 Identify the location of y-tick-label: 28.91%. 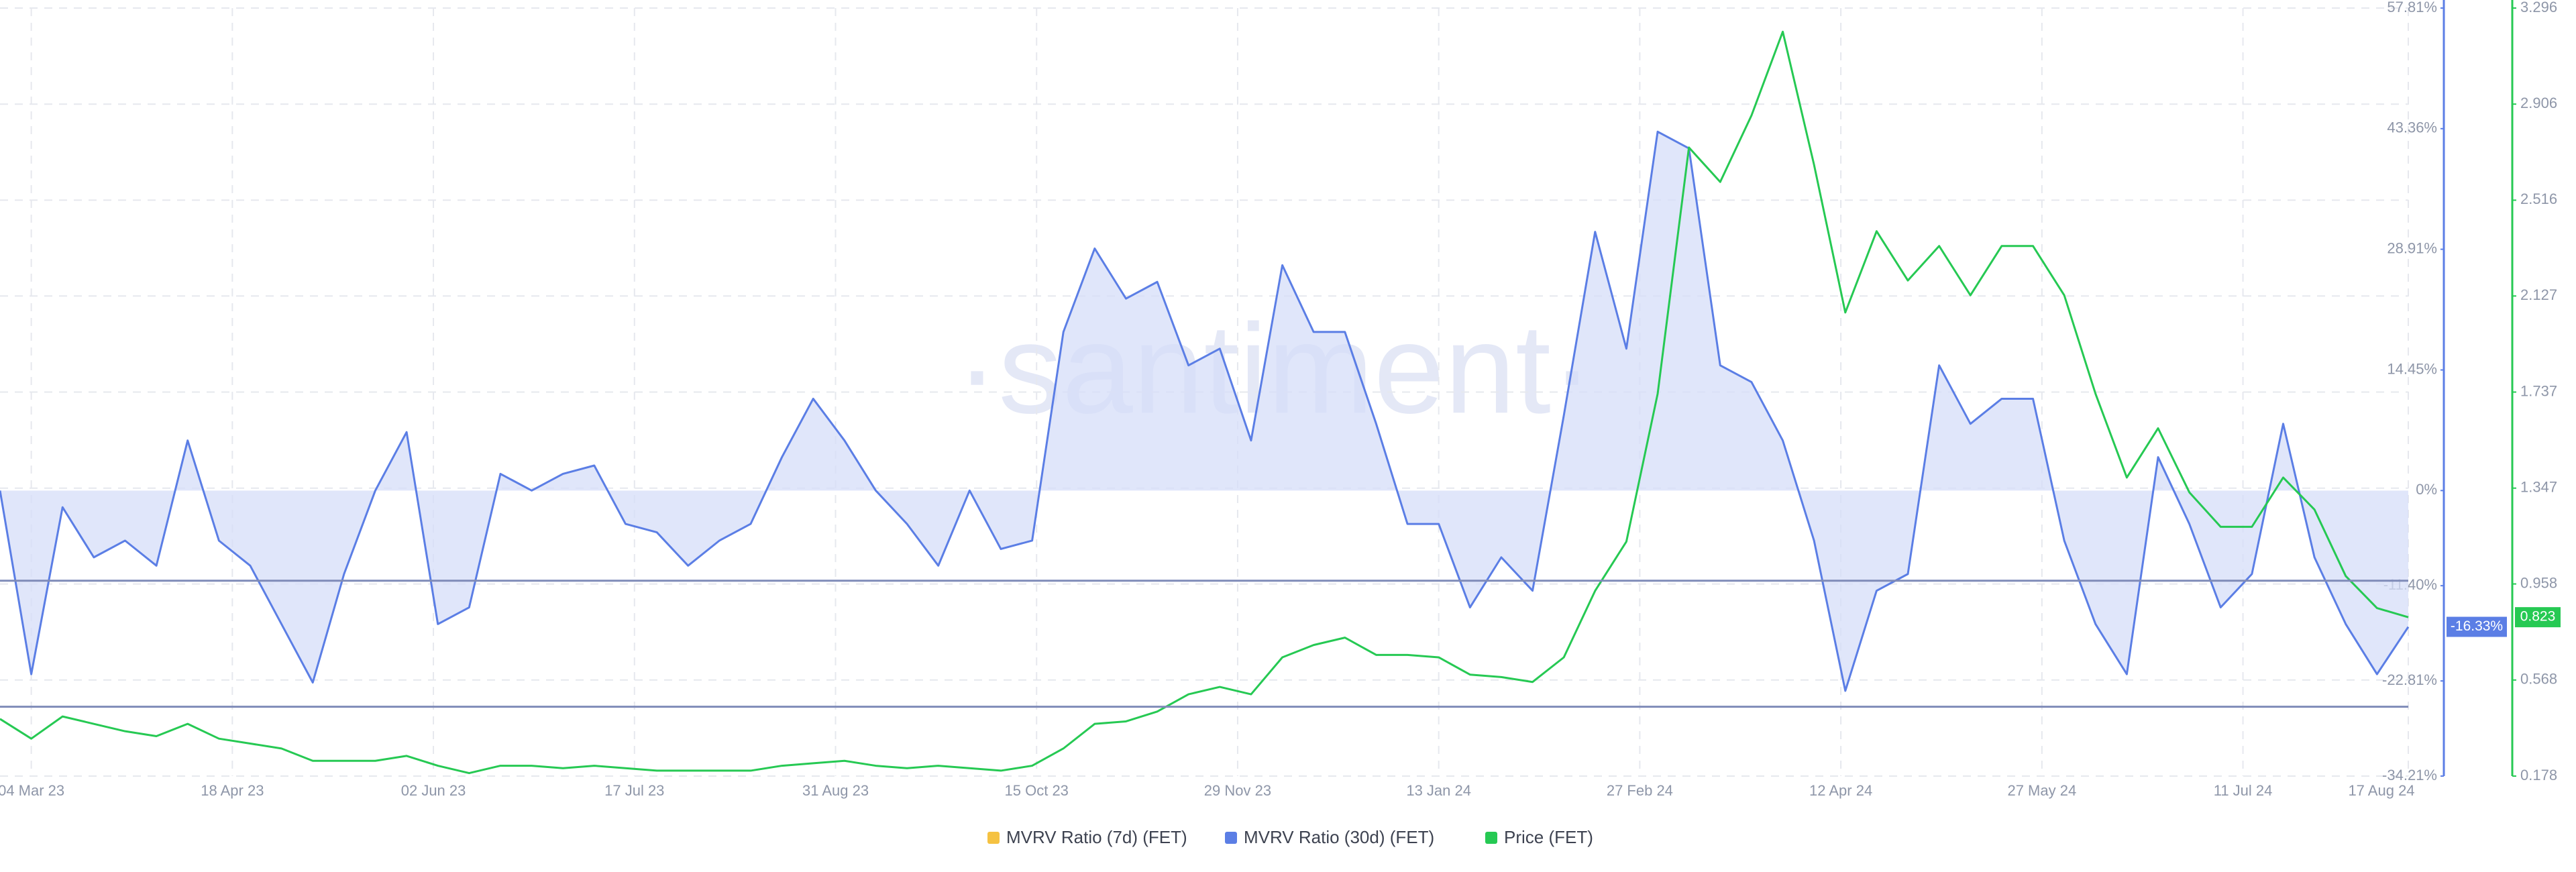
(2412, 248).